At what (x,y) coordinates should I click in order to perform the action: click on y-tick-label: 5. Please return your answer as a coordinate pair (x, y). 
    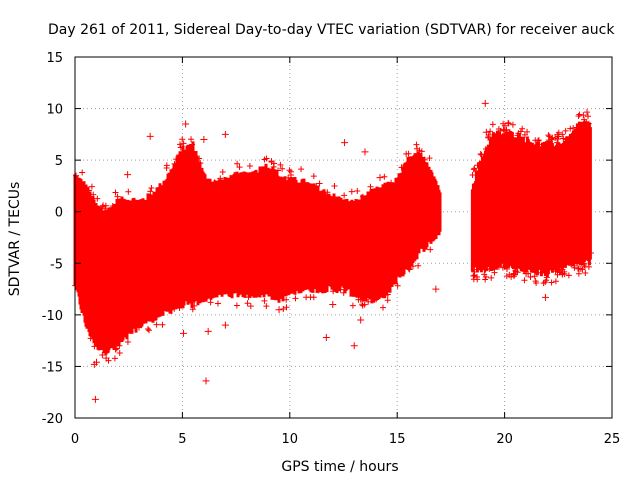
    Looking at the image, I should click on (59, 161).